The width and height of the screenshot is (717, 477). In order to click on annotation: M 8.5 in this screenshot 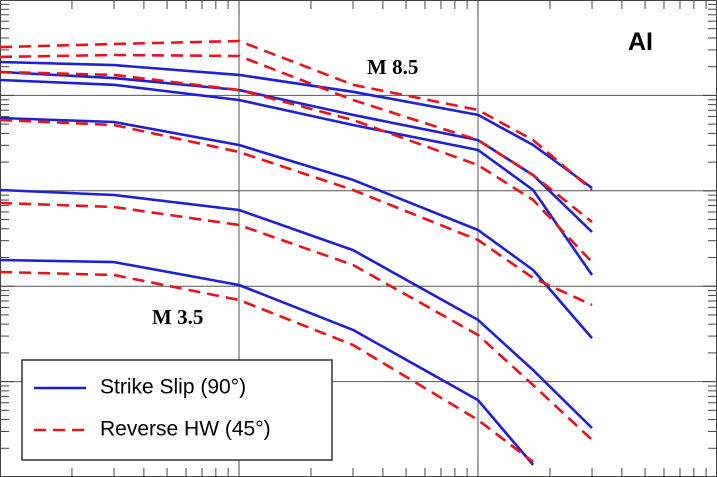, I will do `click(392, 67)`.